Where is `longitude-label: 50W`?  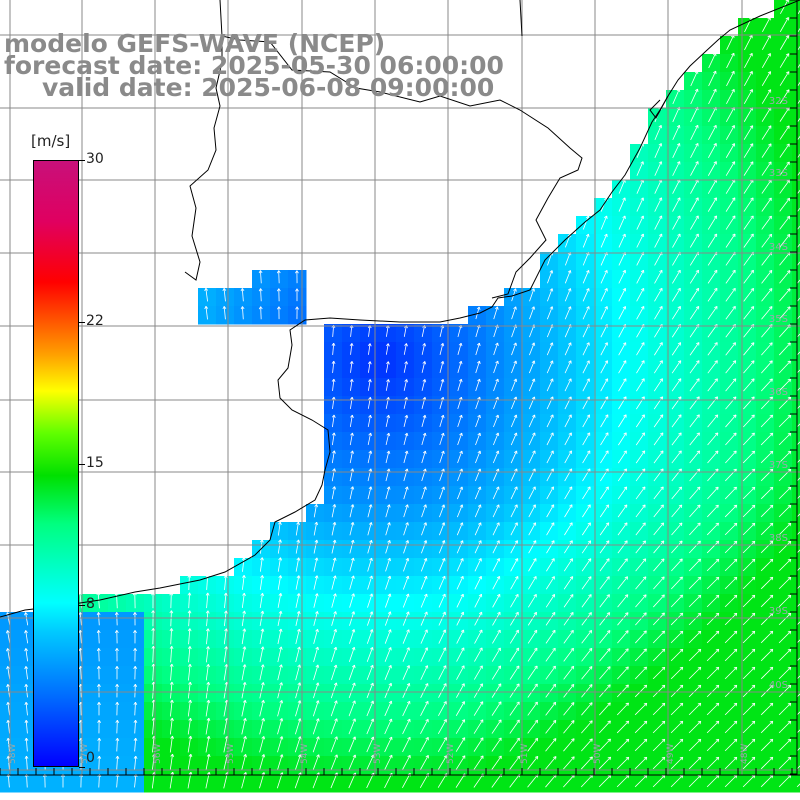 longitude-label: 50W is located at coordinates (598, 754).